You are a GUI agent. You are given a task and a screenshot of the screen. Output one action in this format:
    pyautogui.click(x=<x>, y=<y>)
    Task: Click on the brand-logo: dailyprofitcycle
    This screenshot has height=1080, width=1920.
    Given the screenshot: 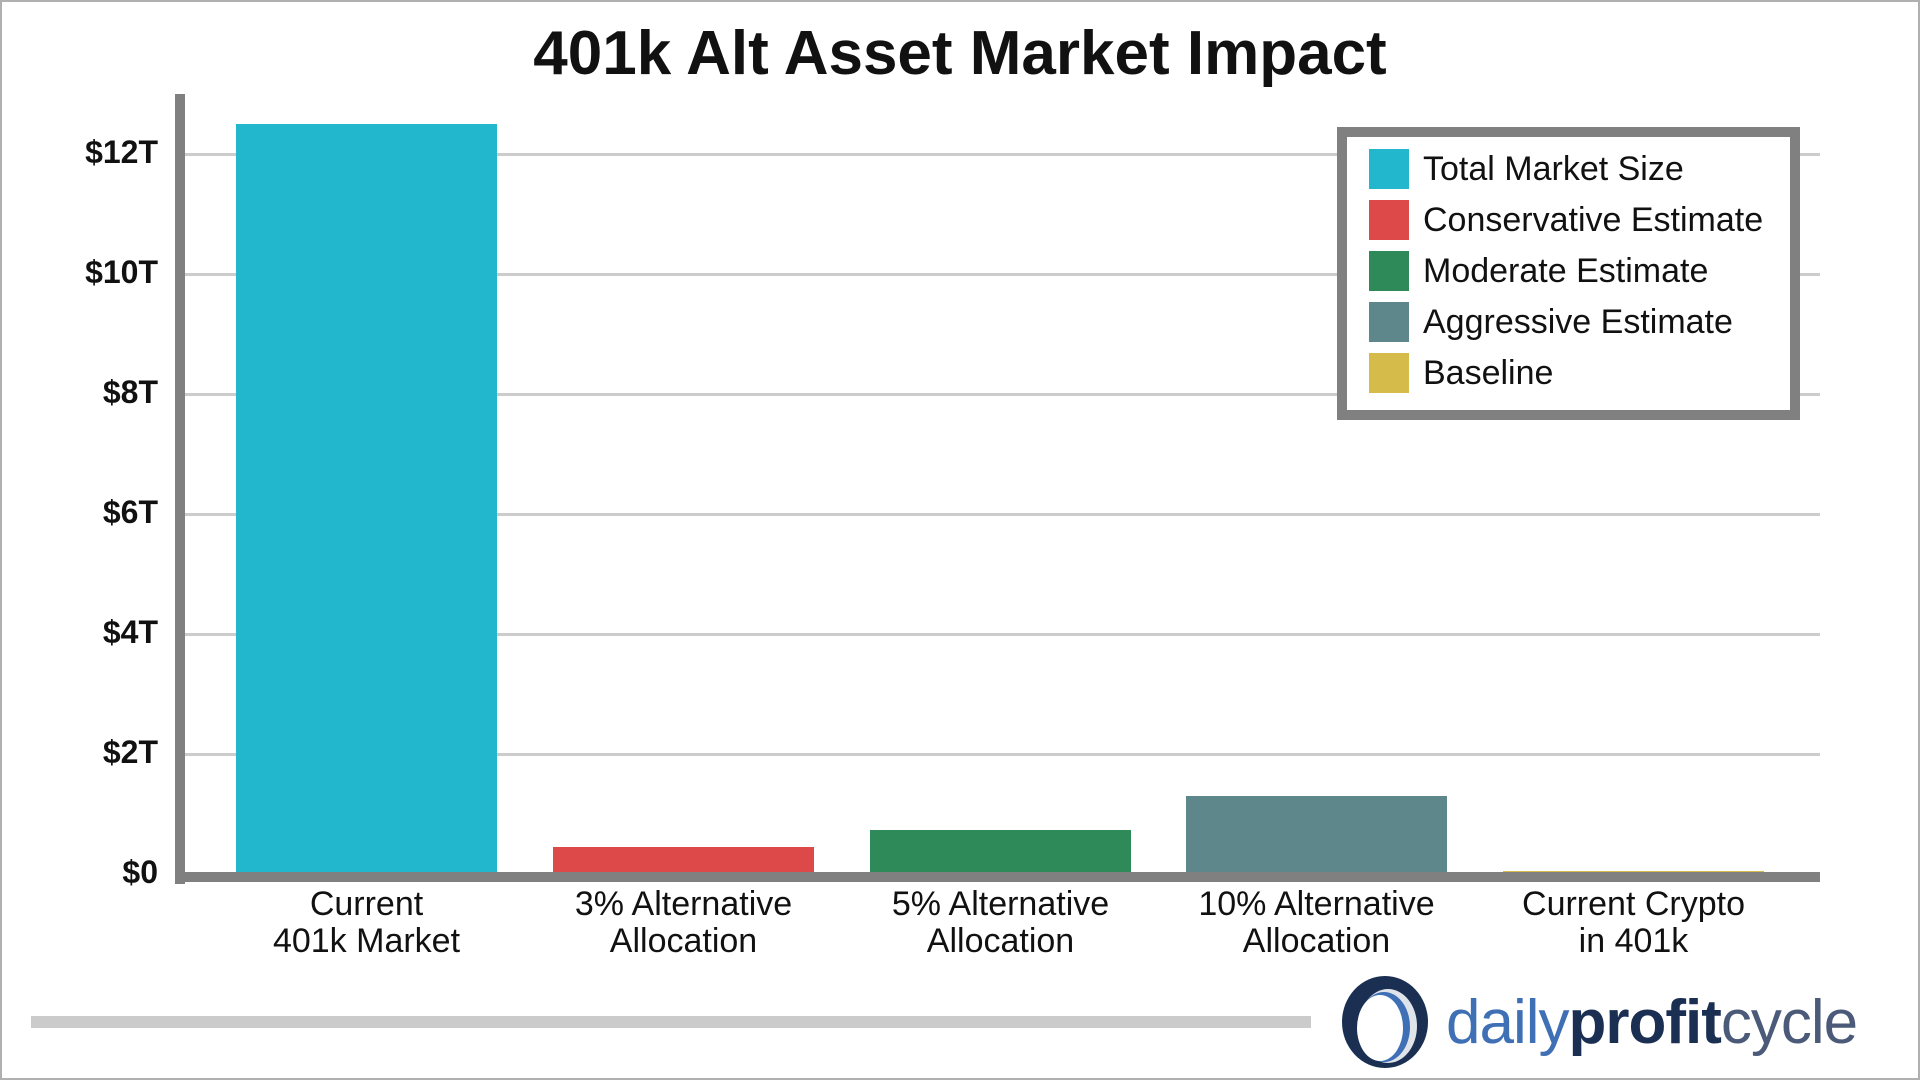 What is the action you would take?
    pyautogui.click(x=1599, y=1022)
    